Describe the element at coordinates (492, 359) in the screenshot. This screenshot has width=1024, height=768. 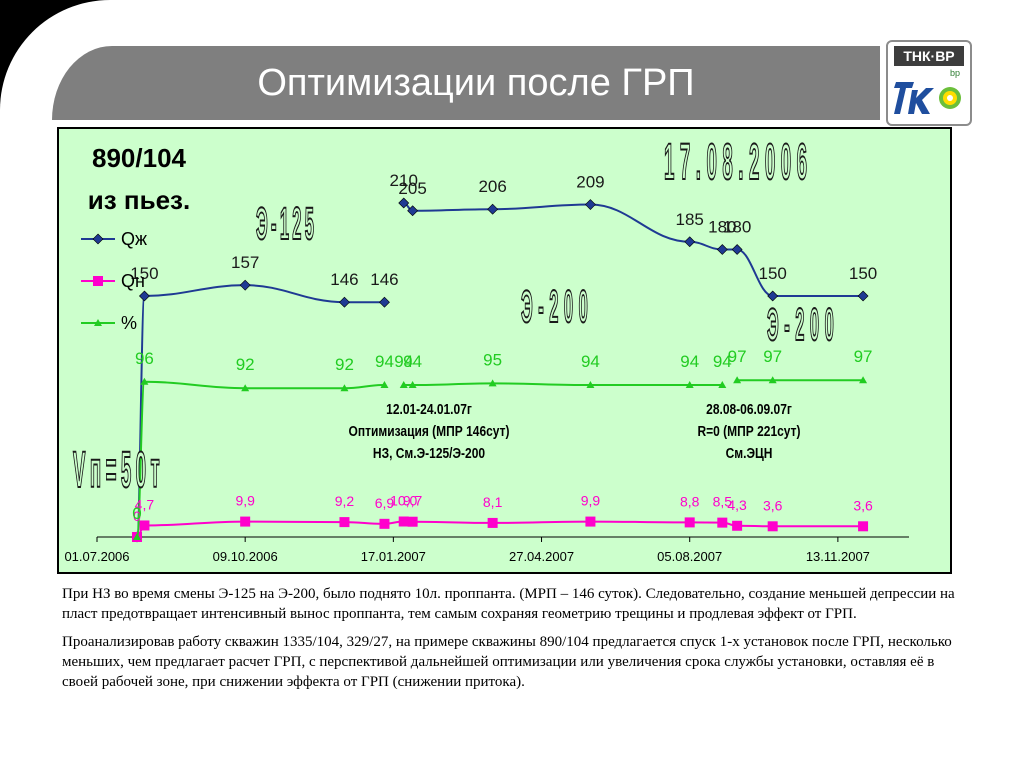
I see `data-label: 95` at that location.